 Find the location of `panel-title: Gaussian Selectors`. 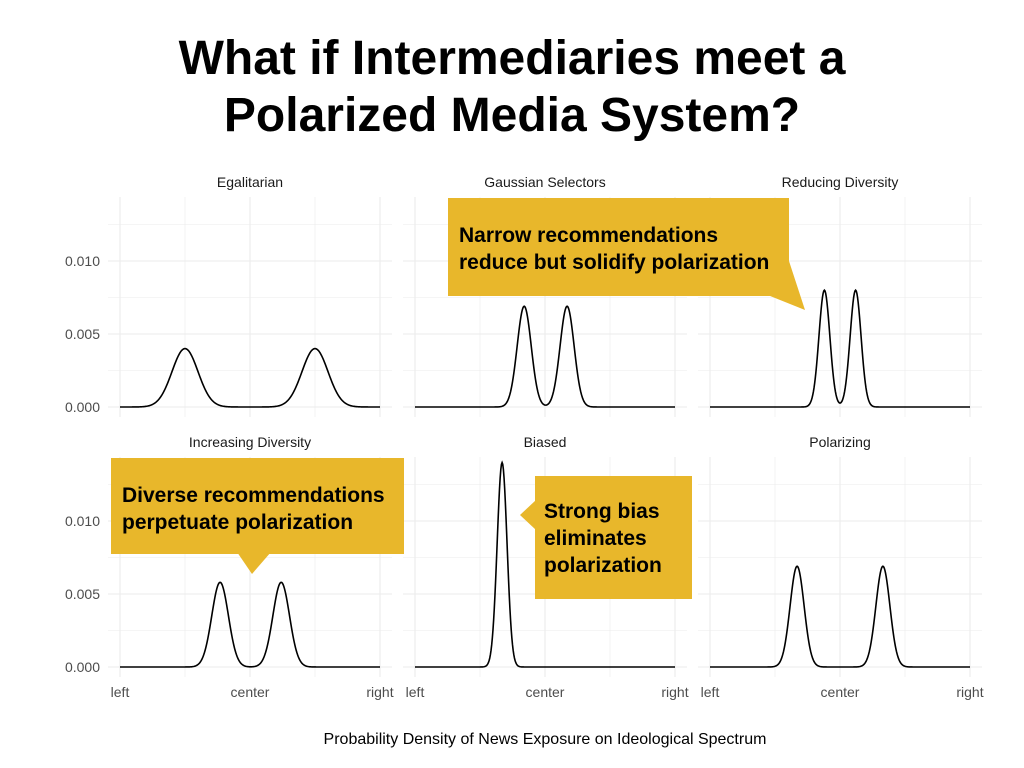

panel-title: Gaussian Selectors is located at coordinates (544, 182).